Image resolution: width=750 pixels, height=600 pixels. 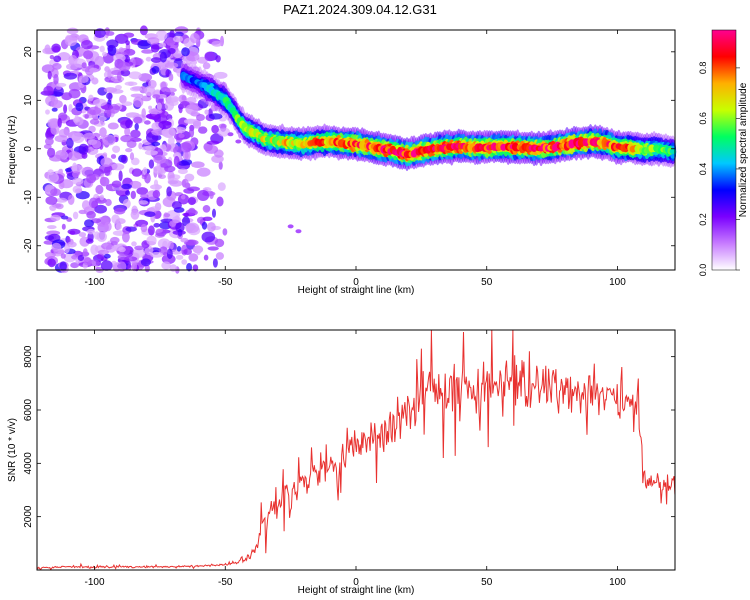 What do you see at coordinates (12, 150) in the screenshot?
I see `spectrogram-y-label: Frequency (Hz)` at bounding box center [12, 150].